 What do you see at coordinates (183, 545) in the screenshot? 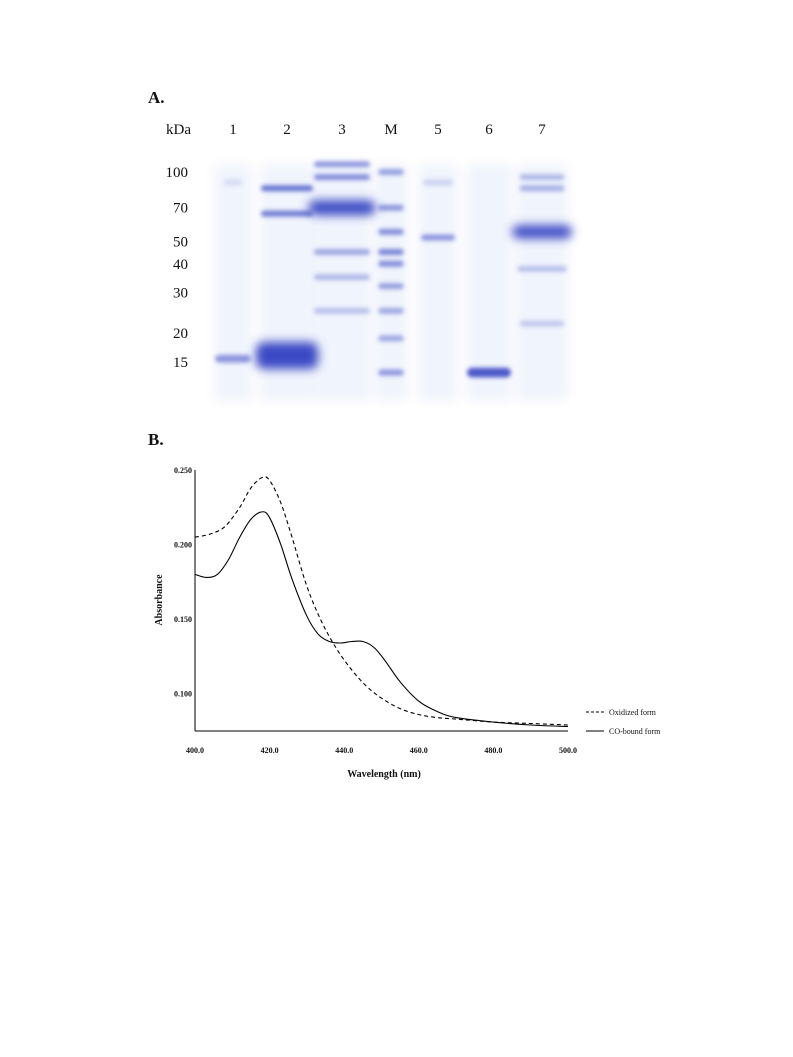
I see `y-tick-label: 0.200` at bounding box center [183, 545].